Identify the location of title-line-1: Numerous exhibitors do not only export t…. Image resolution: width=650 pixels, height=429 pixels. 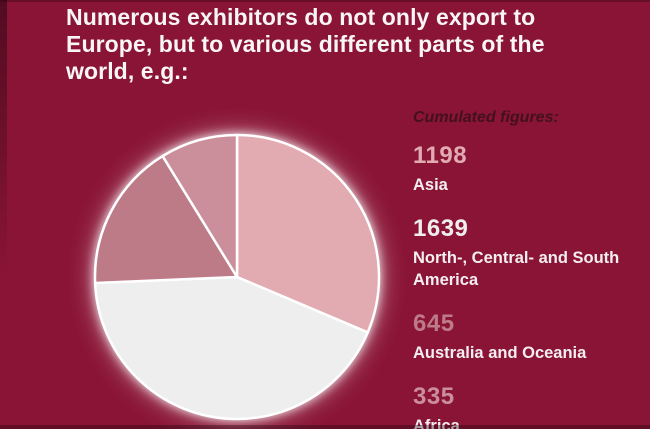
(301, 17).